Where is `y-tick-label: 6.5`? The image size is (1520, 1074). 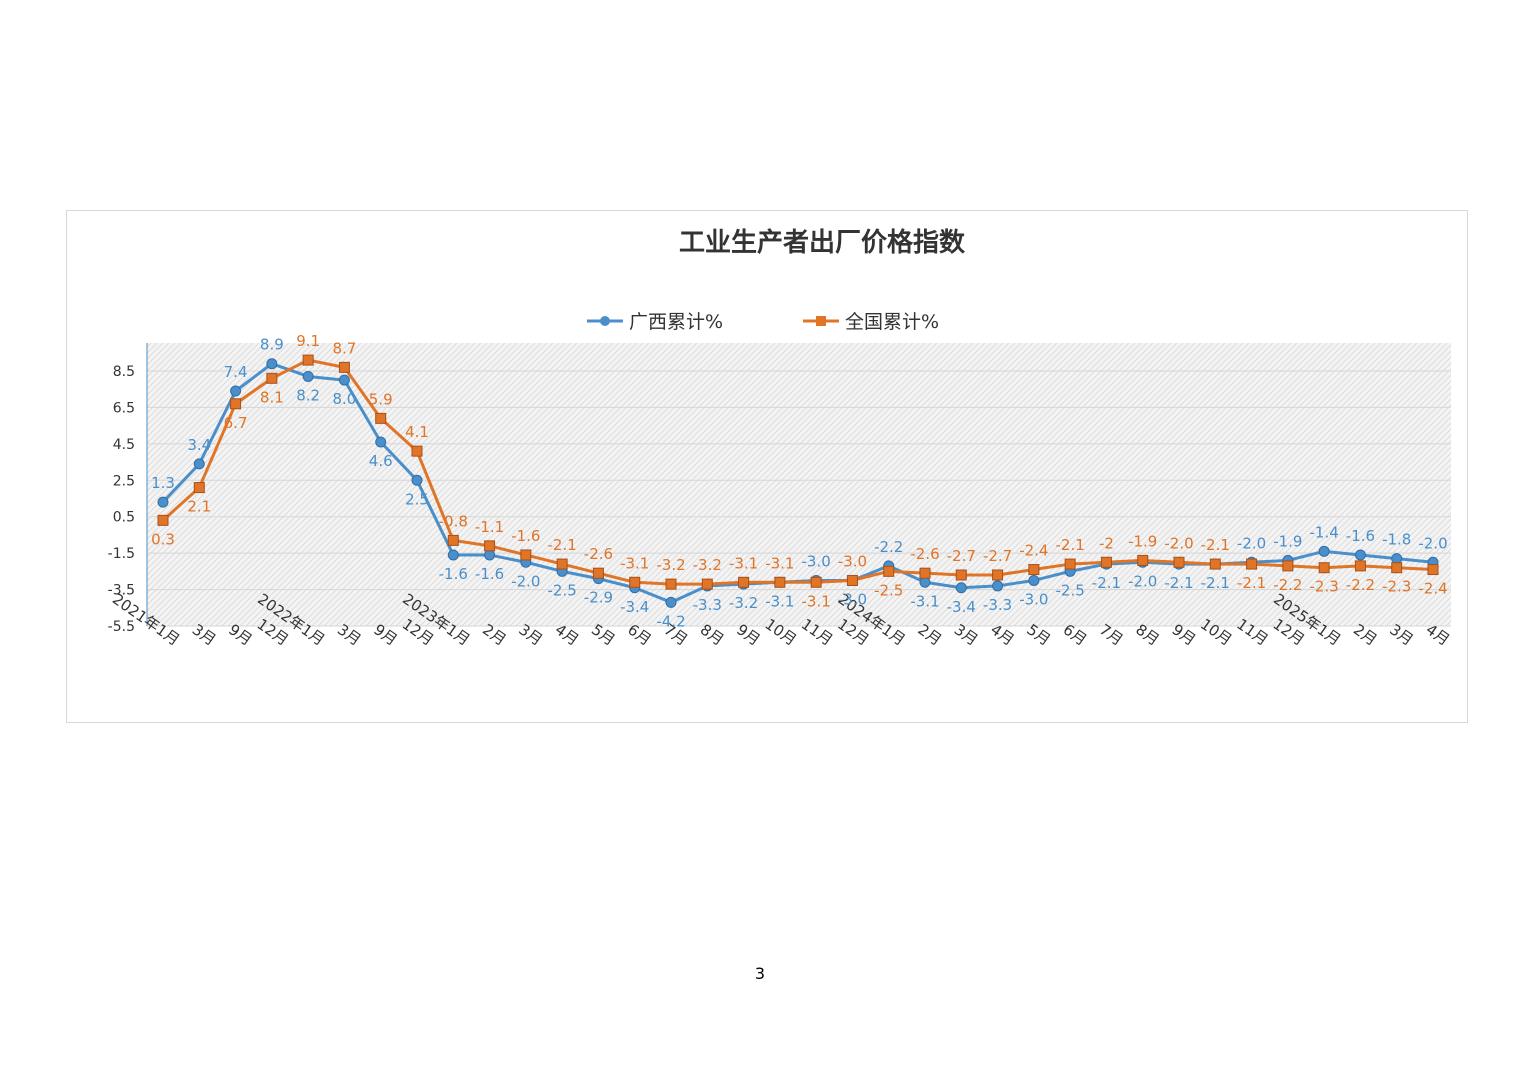 y-tick-label: 6.5 is located at coordinates (124, 408).